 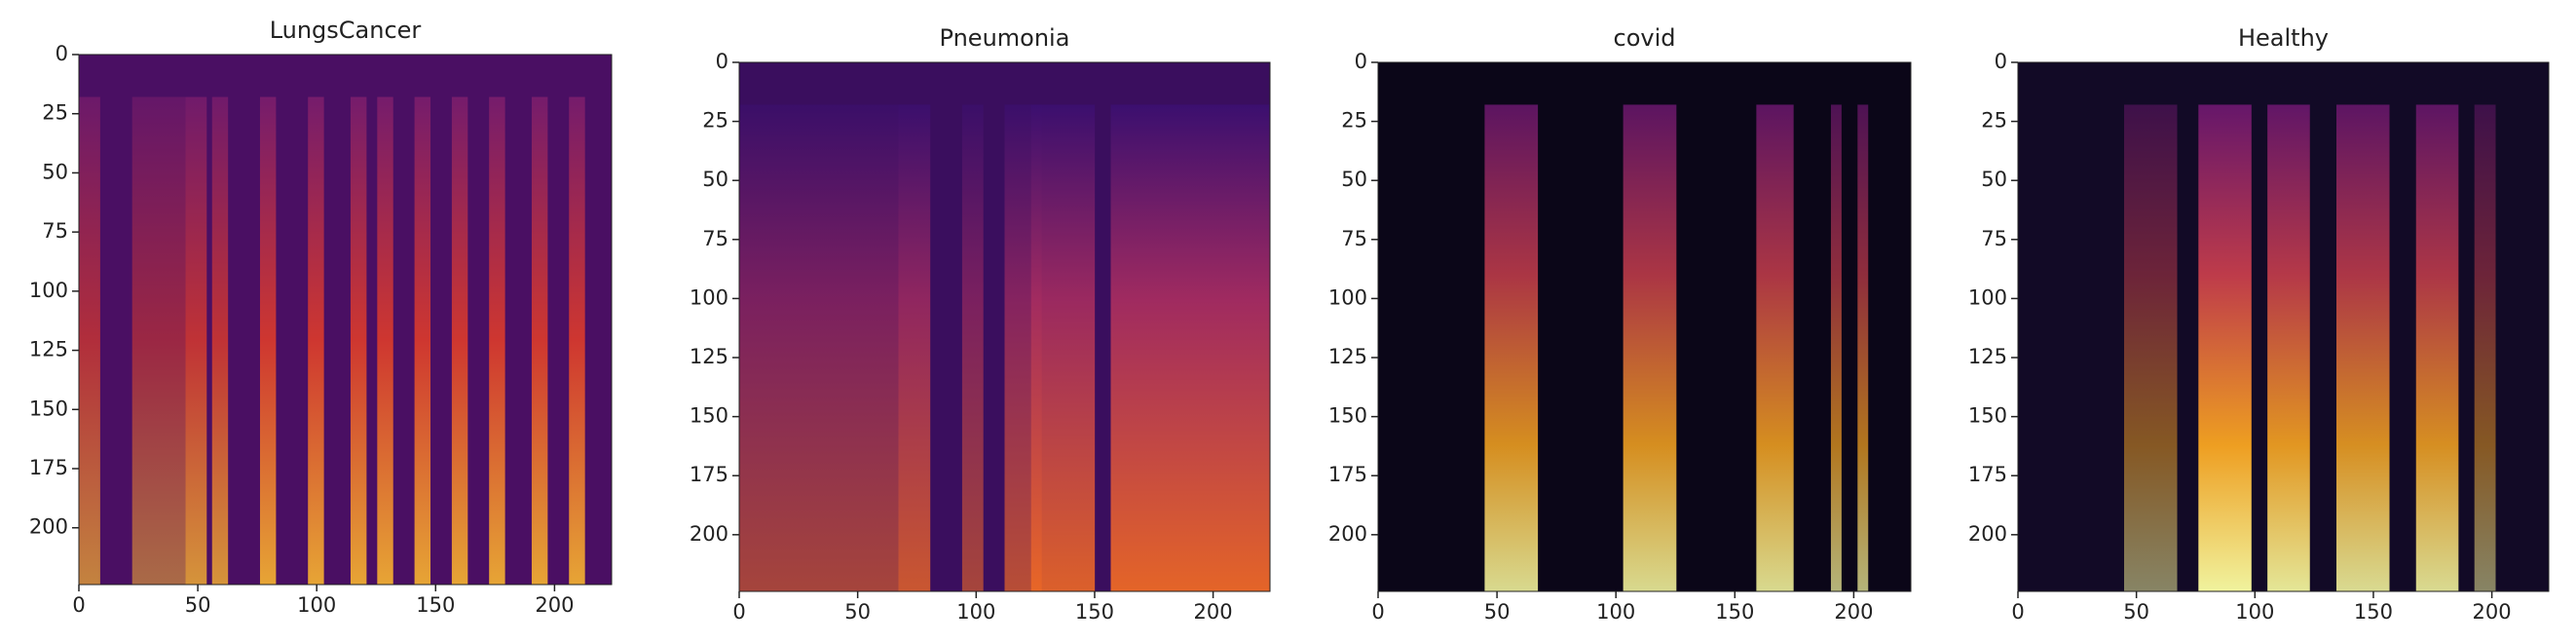 What do you see at coordinates (346, 30) in the screenshot?
I see `panel-title: LungsCancer` at bounding box center [346, 30].